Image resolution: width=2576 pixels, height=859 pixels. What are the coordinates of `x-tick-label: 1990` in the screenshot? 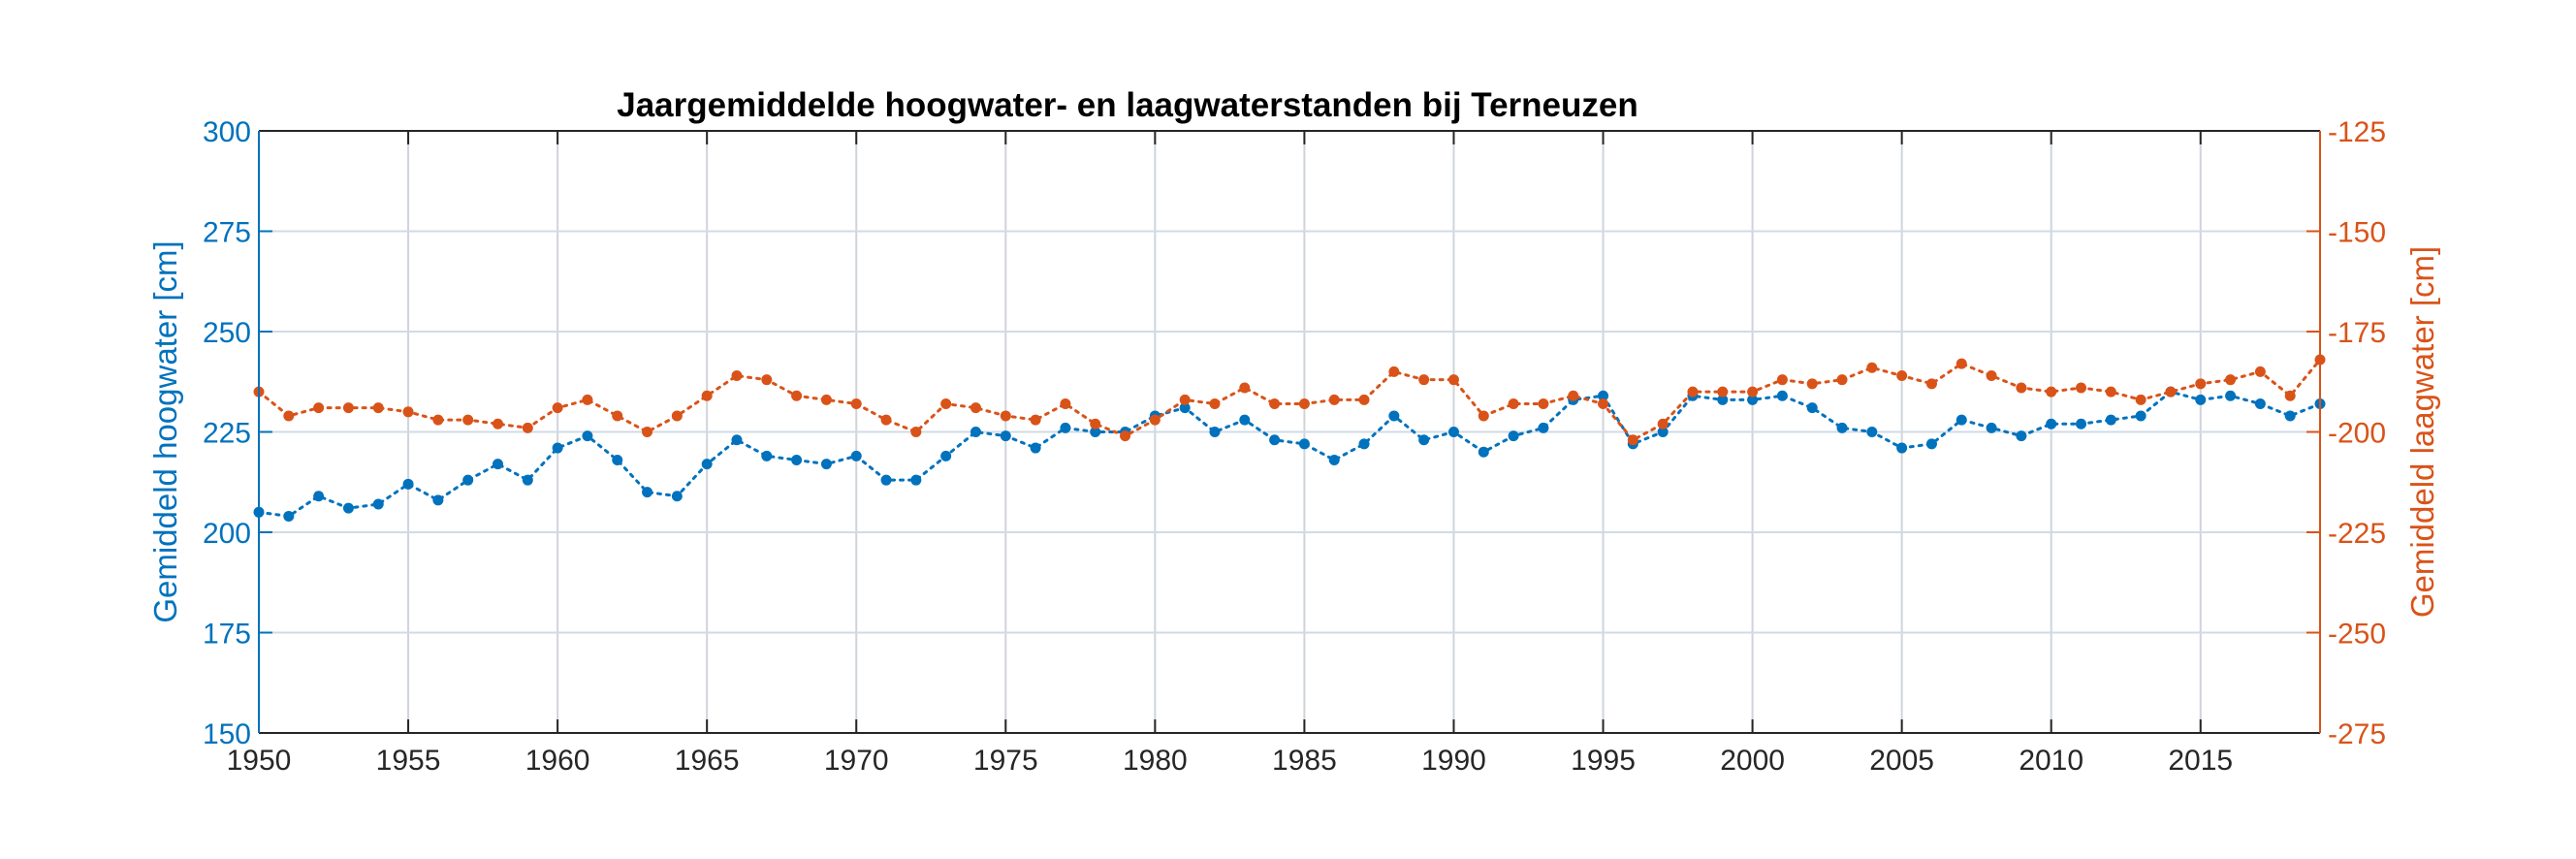 It's located at (1453, 761).